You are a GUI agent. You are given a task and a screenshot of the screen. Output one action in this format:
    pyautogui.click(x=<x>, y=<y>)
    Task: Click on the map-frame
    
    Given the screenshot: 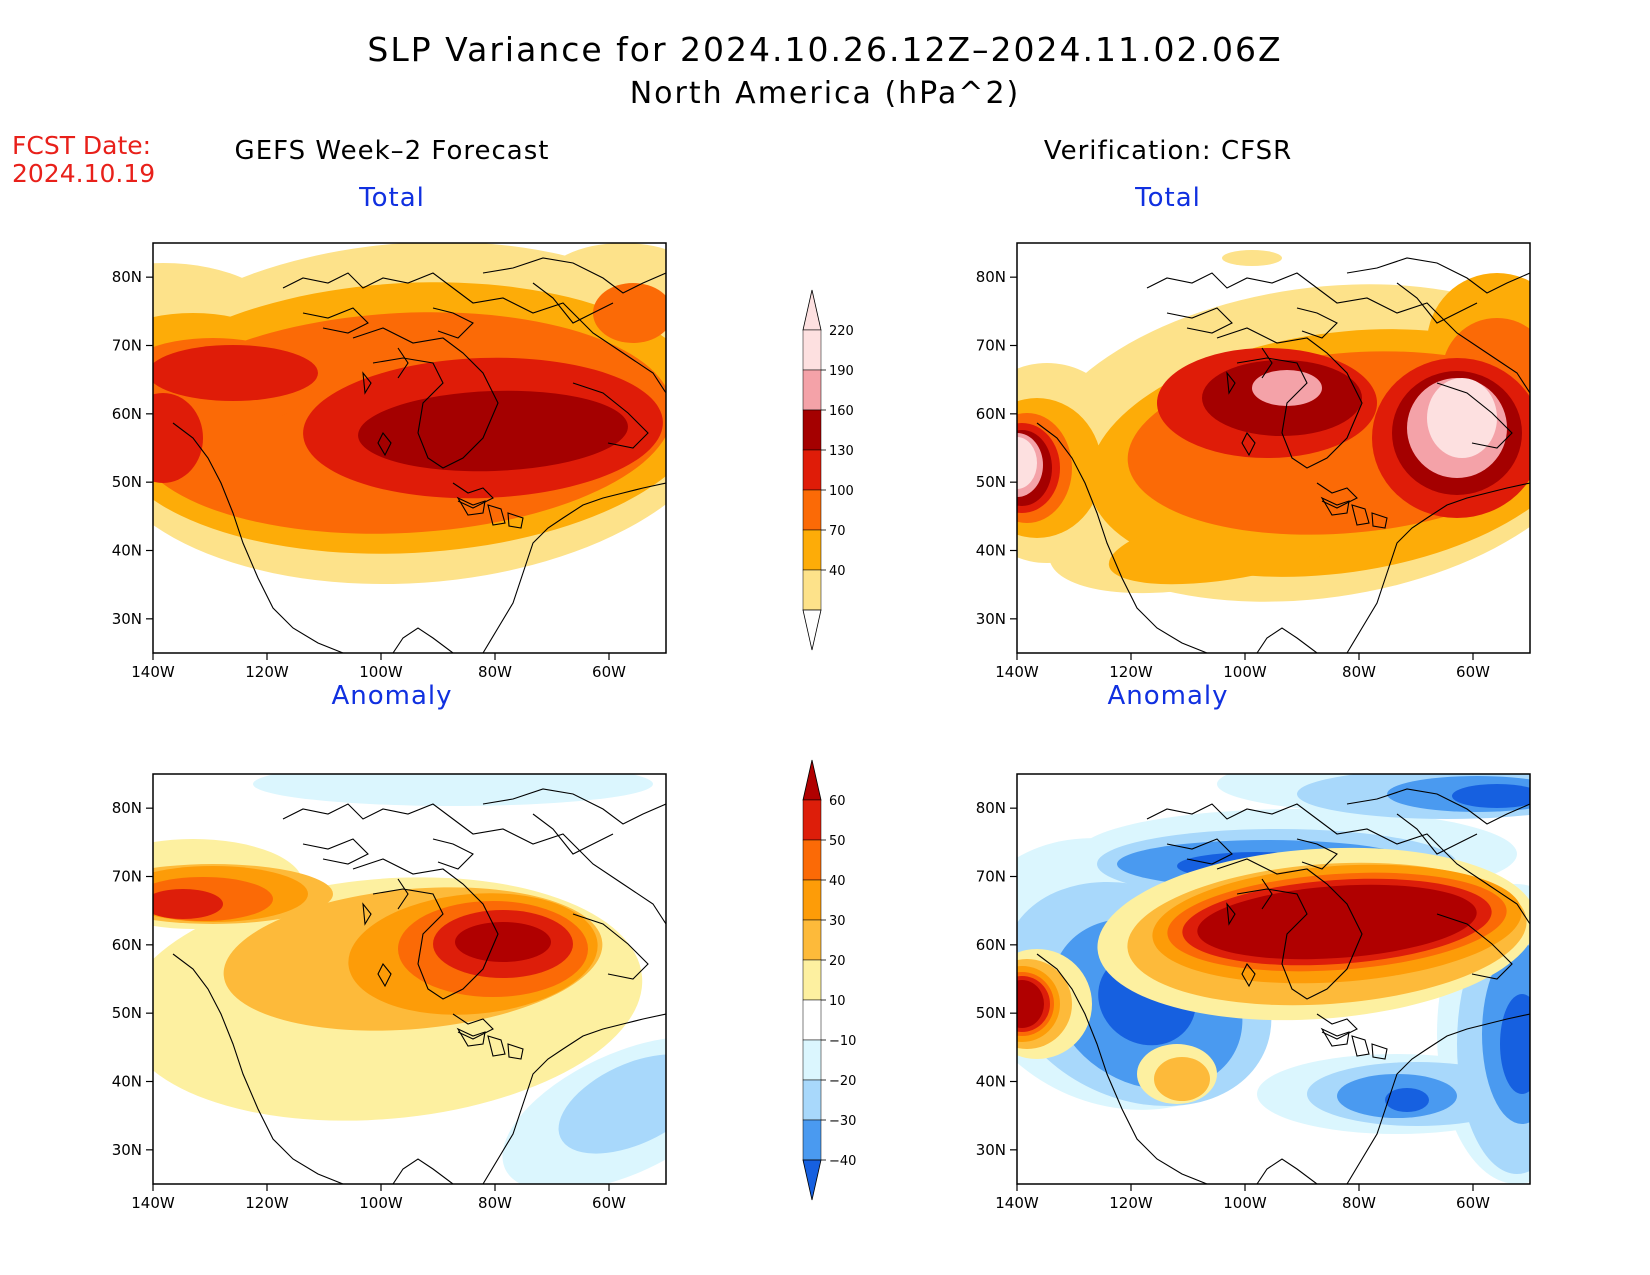 What is the action you would take?
    pyautogui.click(x=409, y=448)
    